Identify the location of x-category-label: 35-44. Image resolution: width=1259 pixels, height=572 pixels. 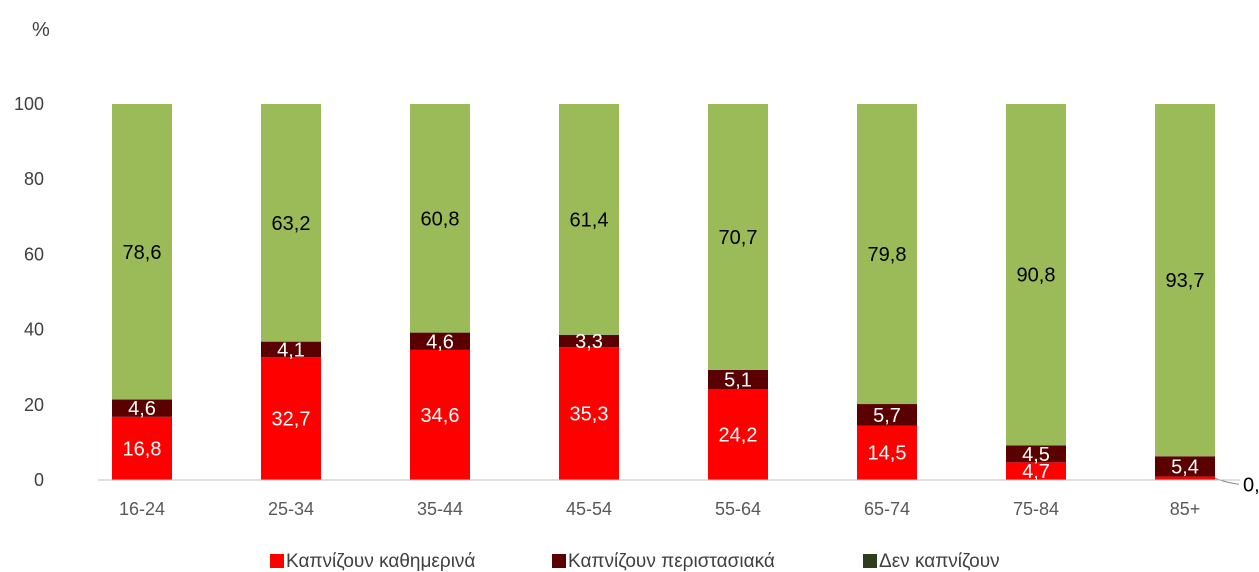
(440, 509).